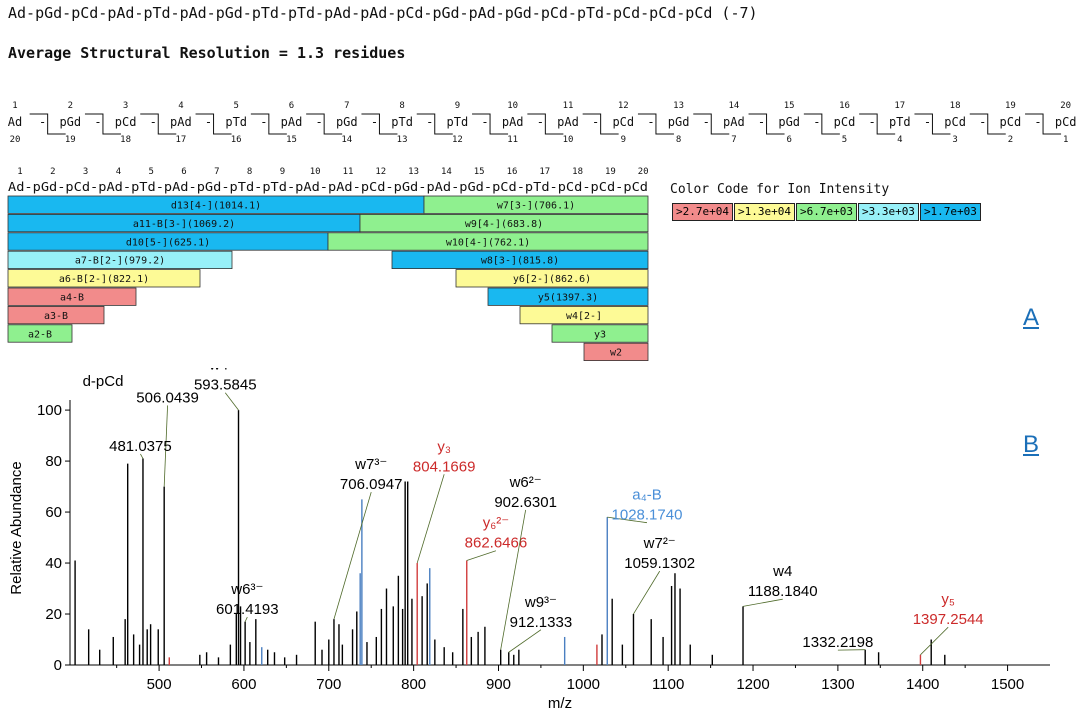 The image size is (1080, 722). What do you see at coordinates (844, 106) in the screenshot?
I see `frag-top-number: 16` at bounding box center [844, 106].